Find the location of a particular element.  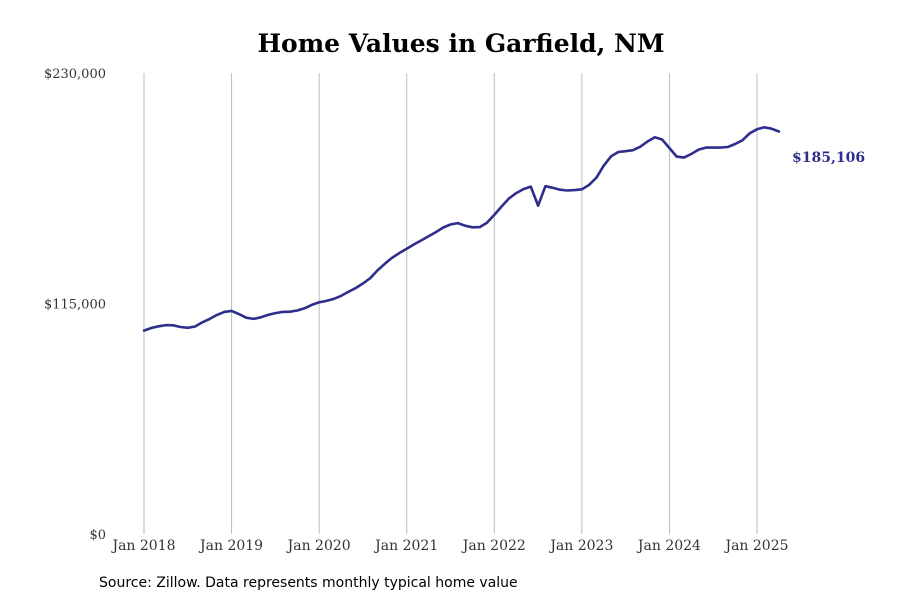

x-tick-label: Jan 2020 is located at coordinates (318, 546).